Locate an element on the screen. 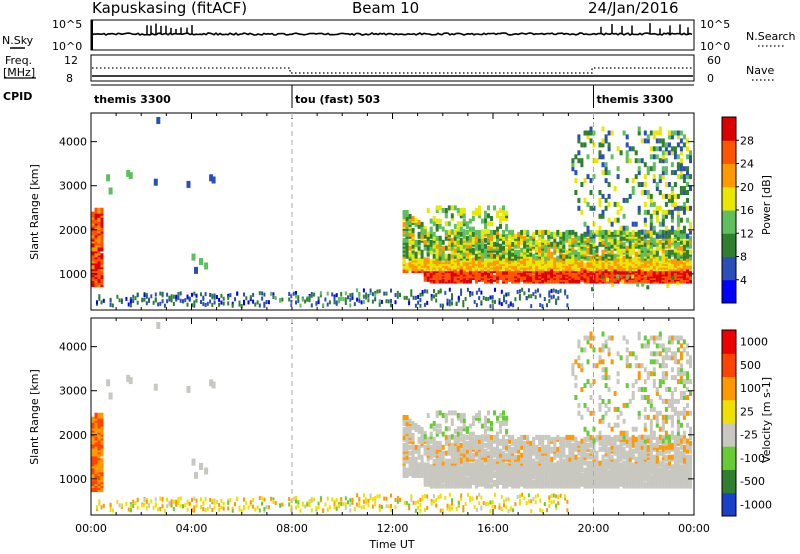 The width and height of the screenshot is (800, 554). y-tick-label: 1000 is located at coordinates (73, 274).